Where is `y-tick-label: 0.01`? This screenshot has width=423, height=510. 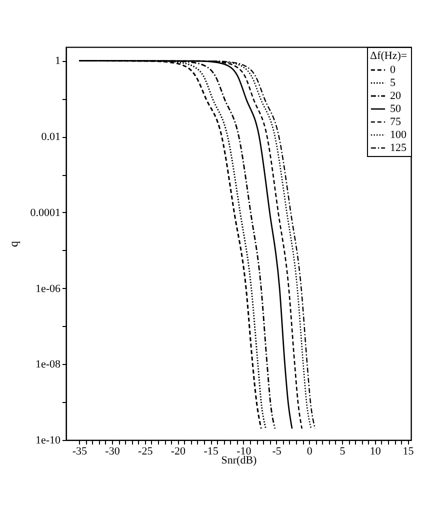
y-tick-label: 0.01 is located at coordinates (50, 137).